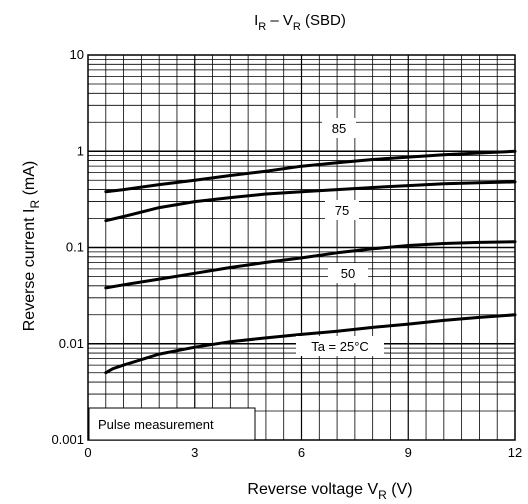 The height and width of the screenshot is (504, 528). I want to click on x-tick-label: 0, so click(87, 452).